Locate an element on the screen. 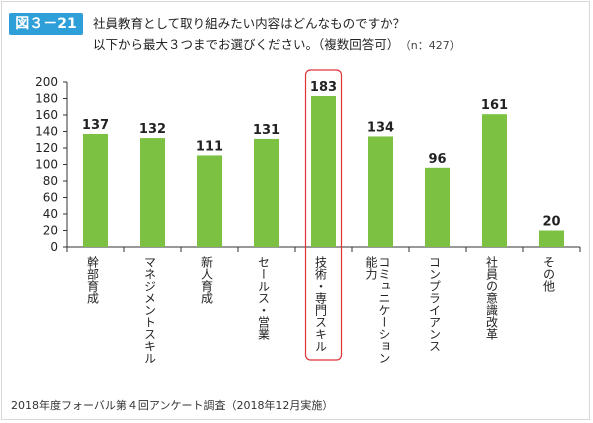 The image size is (593, 423). category-label: 能力 is located at coordinates (371, 268).